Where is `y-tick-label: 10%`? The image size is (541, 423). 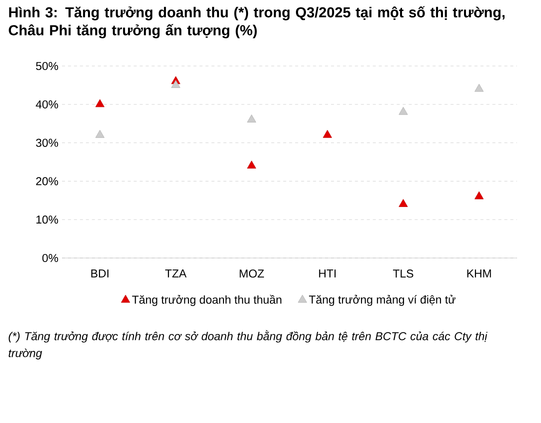
y-tick-label: 10% is located at coordinates (47, 220).